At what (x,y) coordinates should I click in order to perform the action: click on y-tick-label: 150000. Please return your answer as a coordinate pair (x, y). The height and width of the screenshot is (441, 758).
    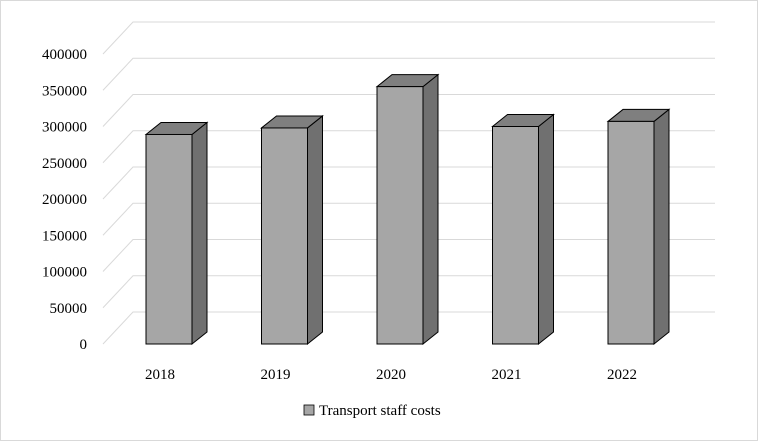
    Looking at the image, I should click on (64, 236).